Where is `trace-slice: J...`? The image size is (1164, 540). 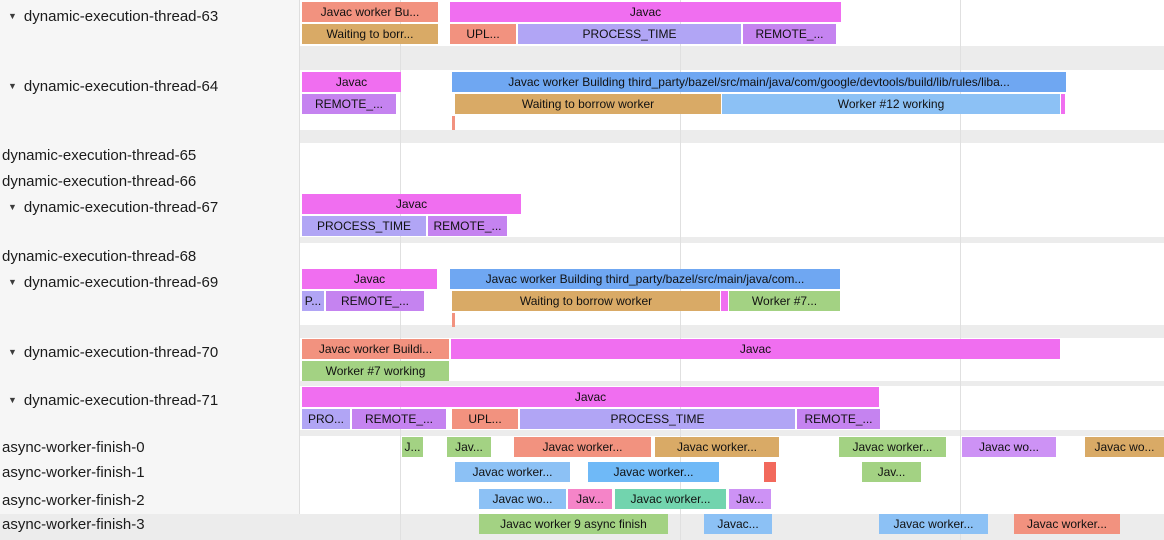
trace-slice: J... is located at coordinates (412, 447).